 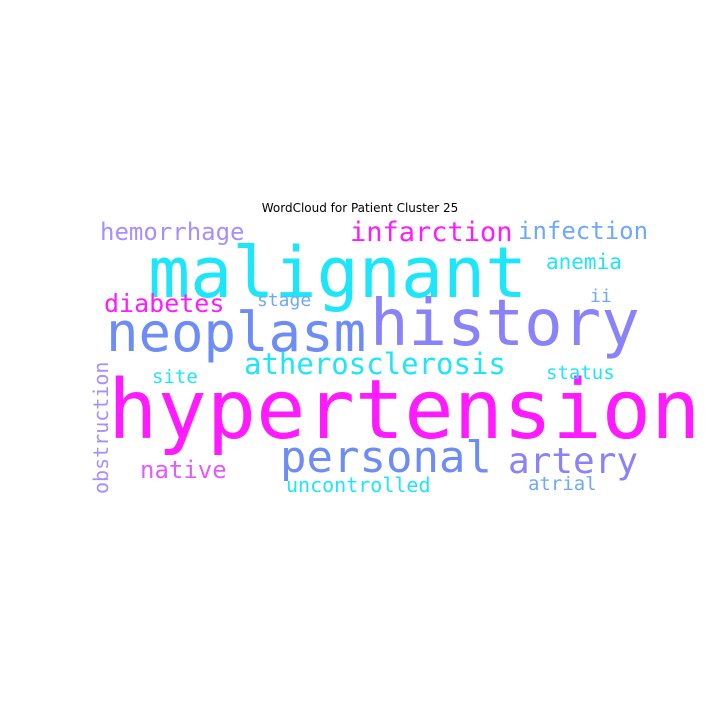 What do you see at coordinates (573, 461) in the screenshot?
I see `word-artery: artery` at bounding box center [573, 461].